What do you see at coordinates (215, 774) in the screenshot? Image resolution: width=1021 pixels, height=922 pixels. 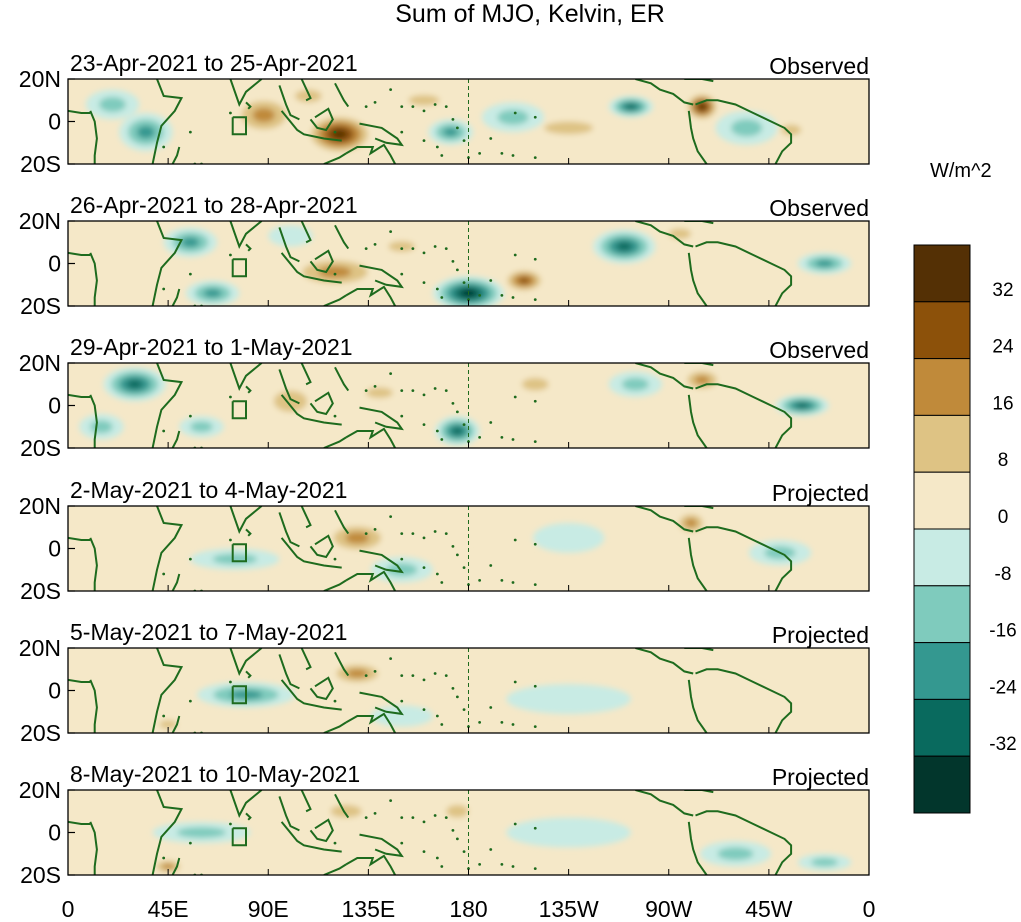 I see `panel-period: 8-May-2021 to 10-May-2021` at bounding box center [215, 774].